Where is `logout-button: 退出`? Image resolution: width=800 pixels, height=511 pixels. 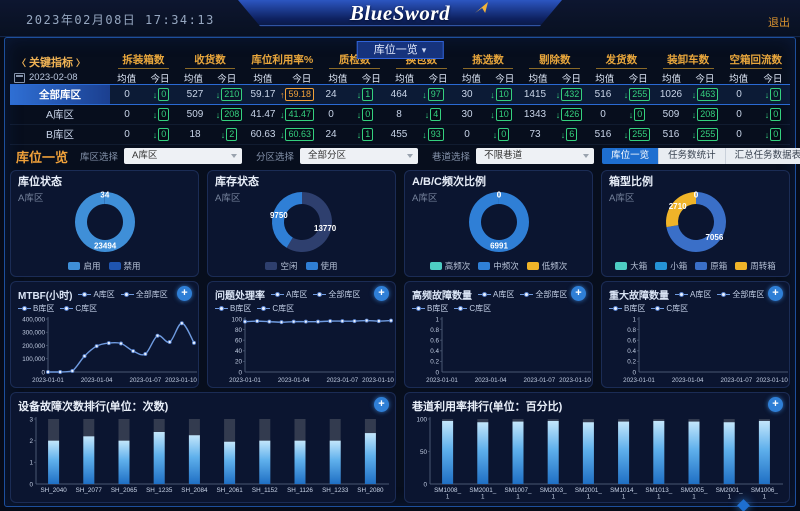 logout-button: 退出 is located at coordinates (779, 23).